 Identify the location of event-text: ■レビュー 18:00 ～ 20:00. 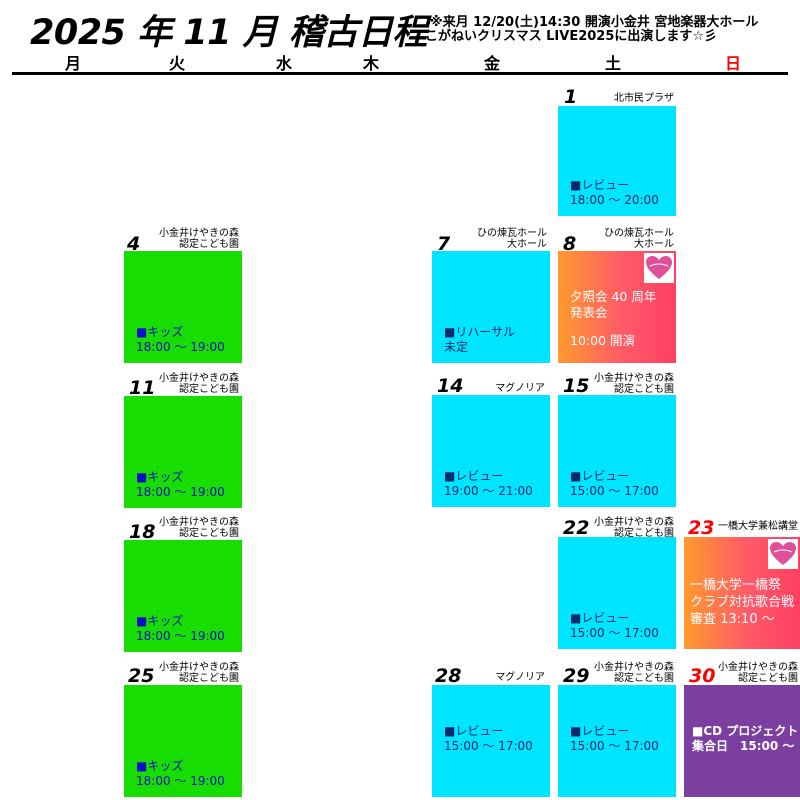
(614, 192).